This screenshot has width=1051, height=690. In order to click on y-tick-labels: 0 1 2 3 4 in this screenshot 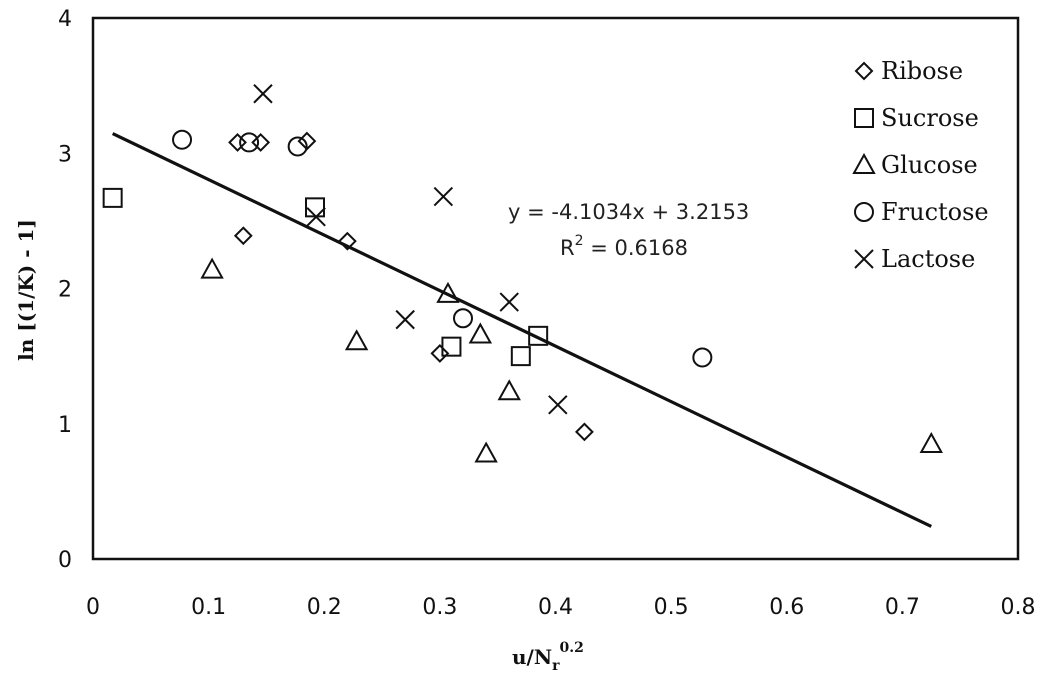, I will do `click(65, 290)`.